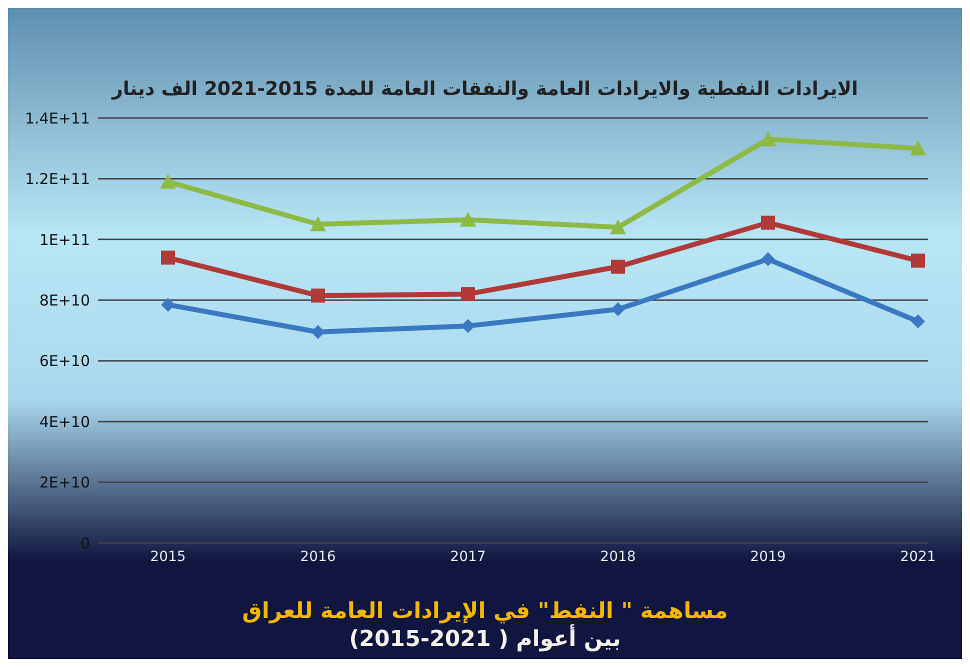 Image resolution: width=970 pixels, height=667 pixels. Describe the element at coordinates (918, 556) in the screenshot. I see `x-tick-label: 2021` at that location.